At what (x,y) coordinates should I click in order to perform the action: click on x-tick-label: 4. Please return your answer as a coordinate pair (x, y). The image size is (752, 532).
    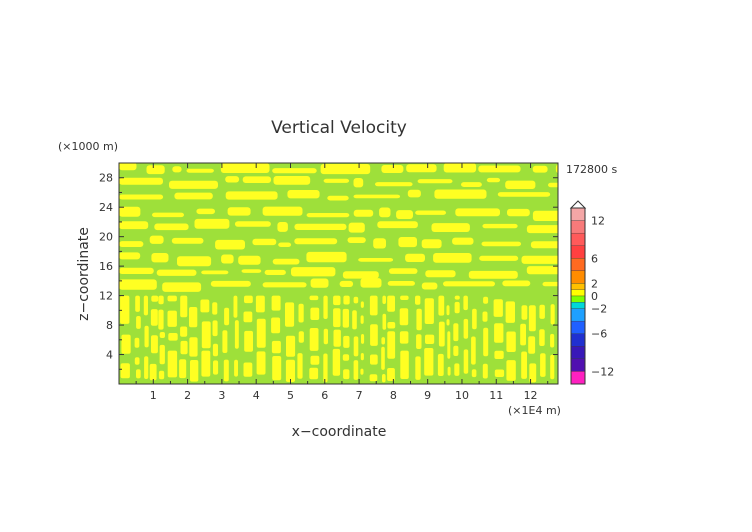
    Looking at the image, I should click on (256, 395).